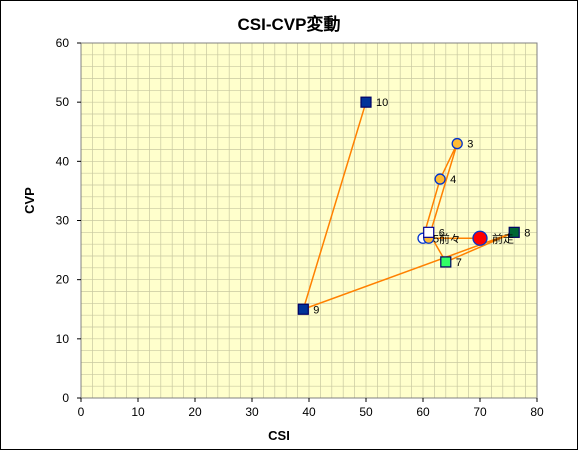 This screenshot has width=578, height=450. What do you see at coordinates (65, 398) in the screenshot?
I see `y-tick-label: 0` at bounding box center [65, 398].